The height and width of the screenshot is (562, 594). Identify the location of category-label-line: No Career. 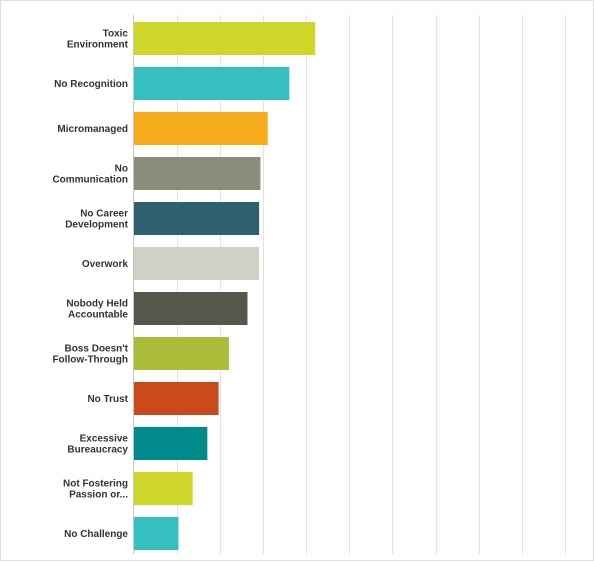
(104, 214).